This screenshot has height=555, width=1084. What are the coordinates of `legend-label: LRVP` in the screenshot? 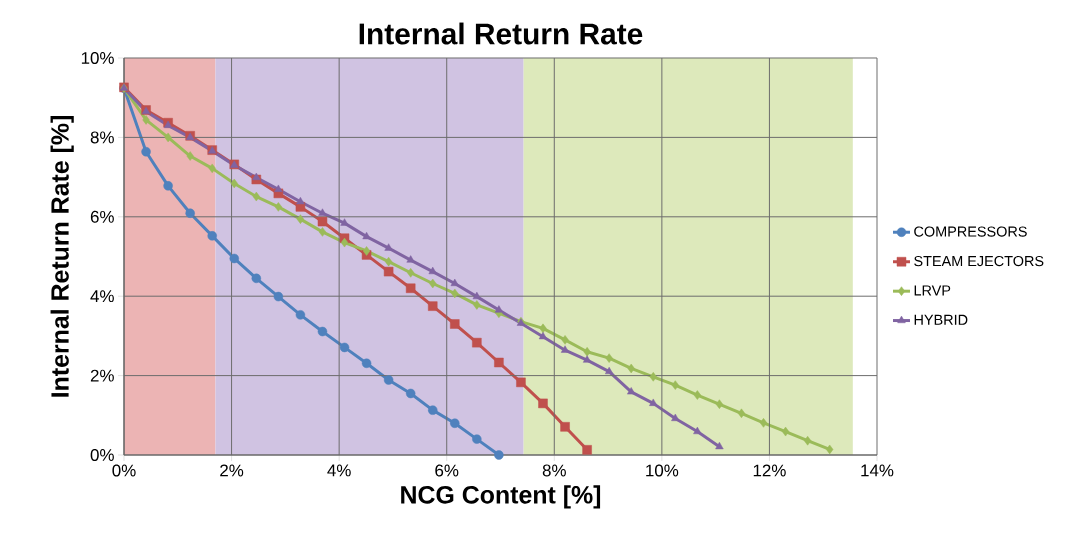 It's located at (932, 290).